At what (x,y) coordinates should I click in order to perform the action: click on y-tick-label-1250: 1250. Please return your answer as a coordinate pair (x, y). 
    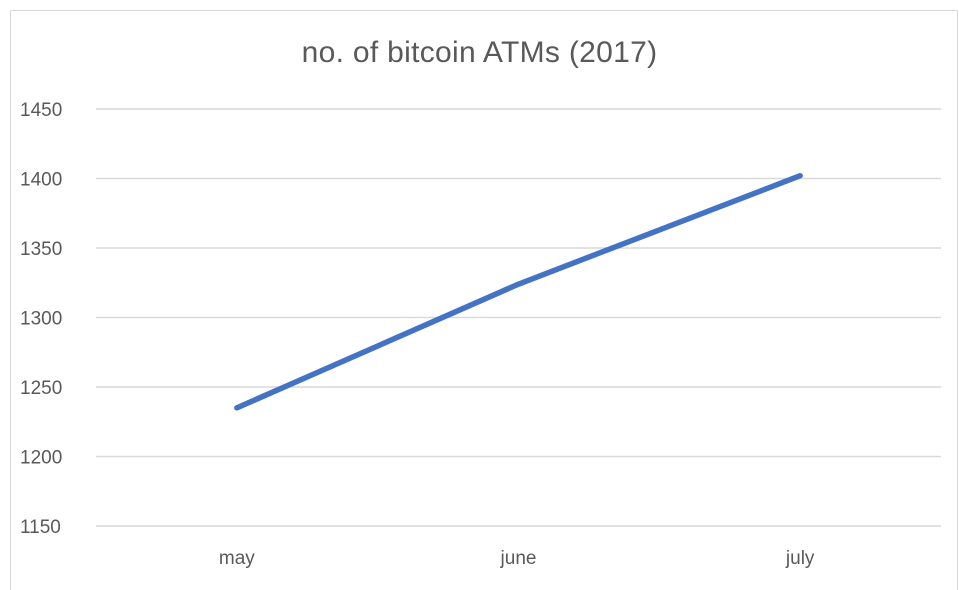
    Looking at the image, I should click on (41, 388).